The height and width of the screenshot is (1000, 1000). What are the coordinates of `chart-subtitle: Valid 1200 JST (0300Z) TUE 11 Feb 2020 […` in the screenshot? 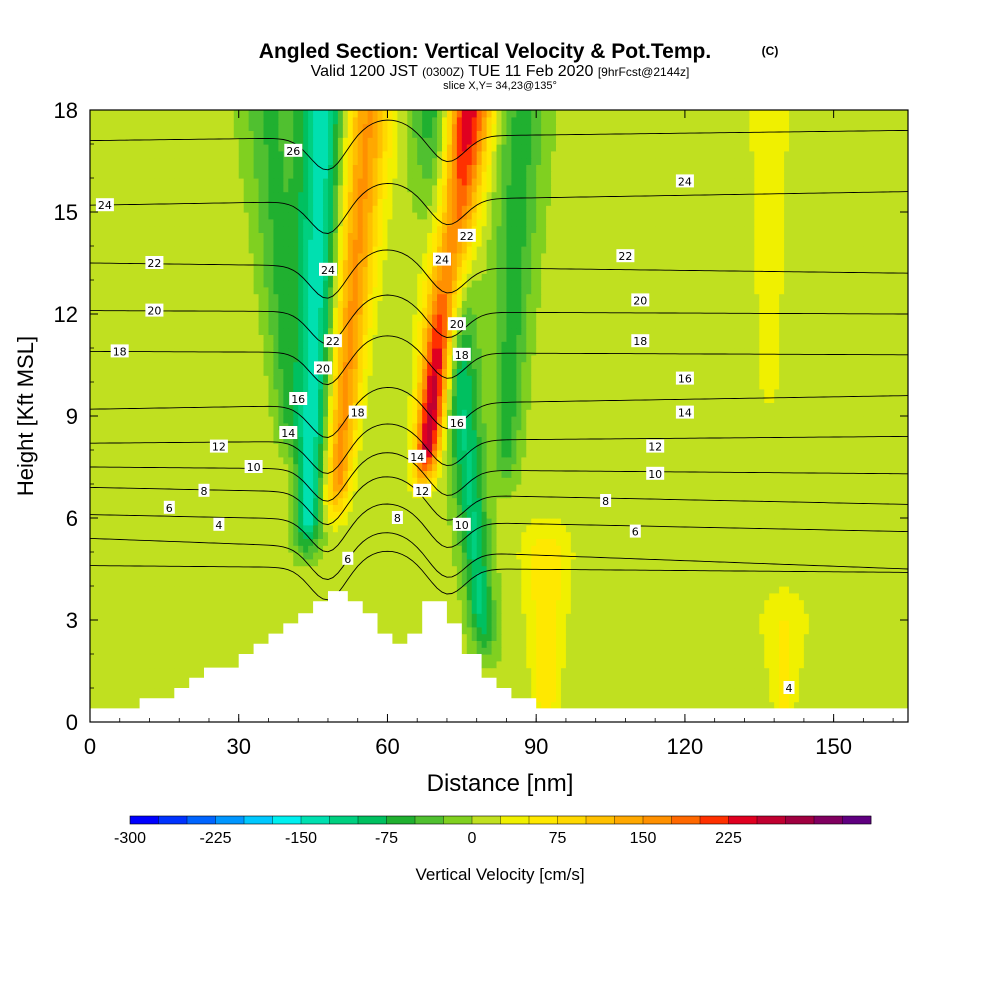 It's located at (500, 71).